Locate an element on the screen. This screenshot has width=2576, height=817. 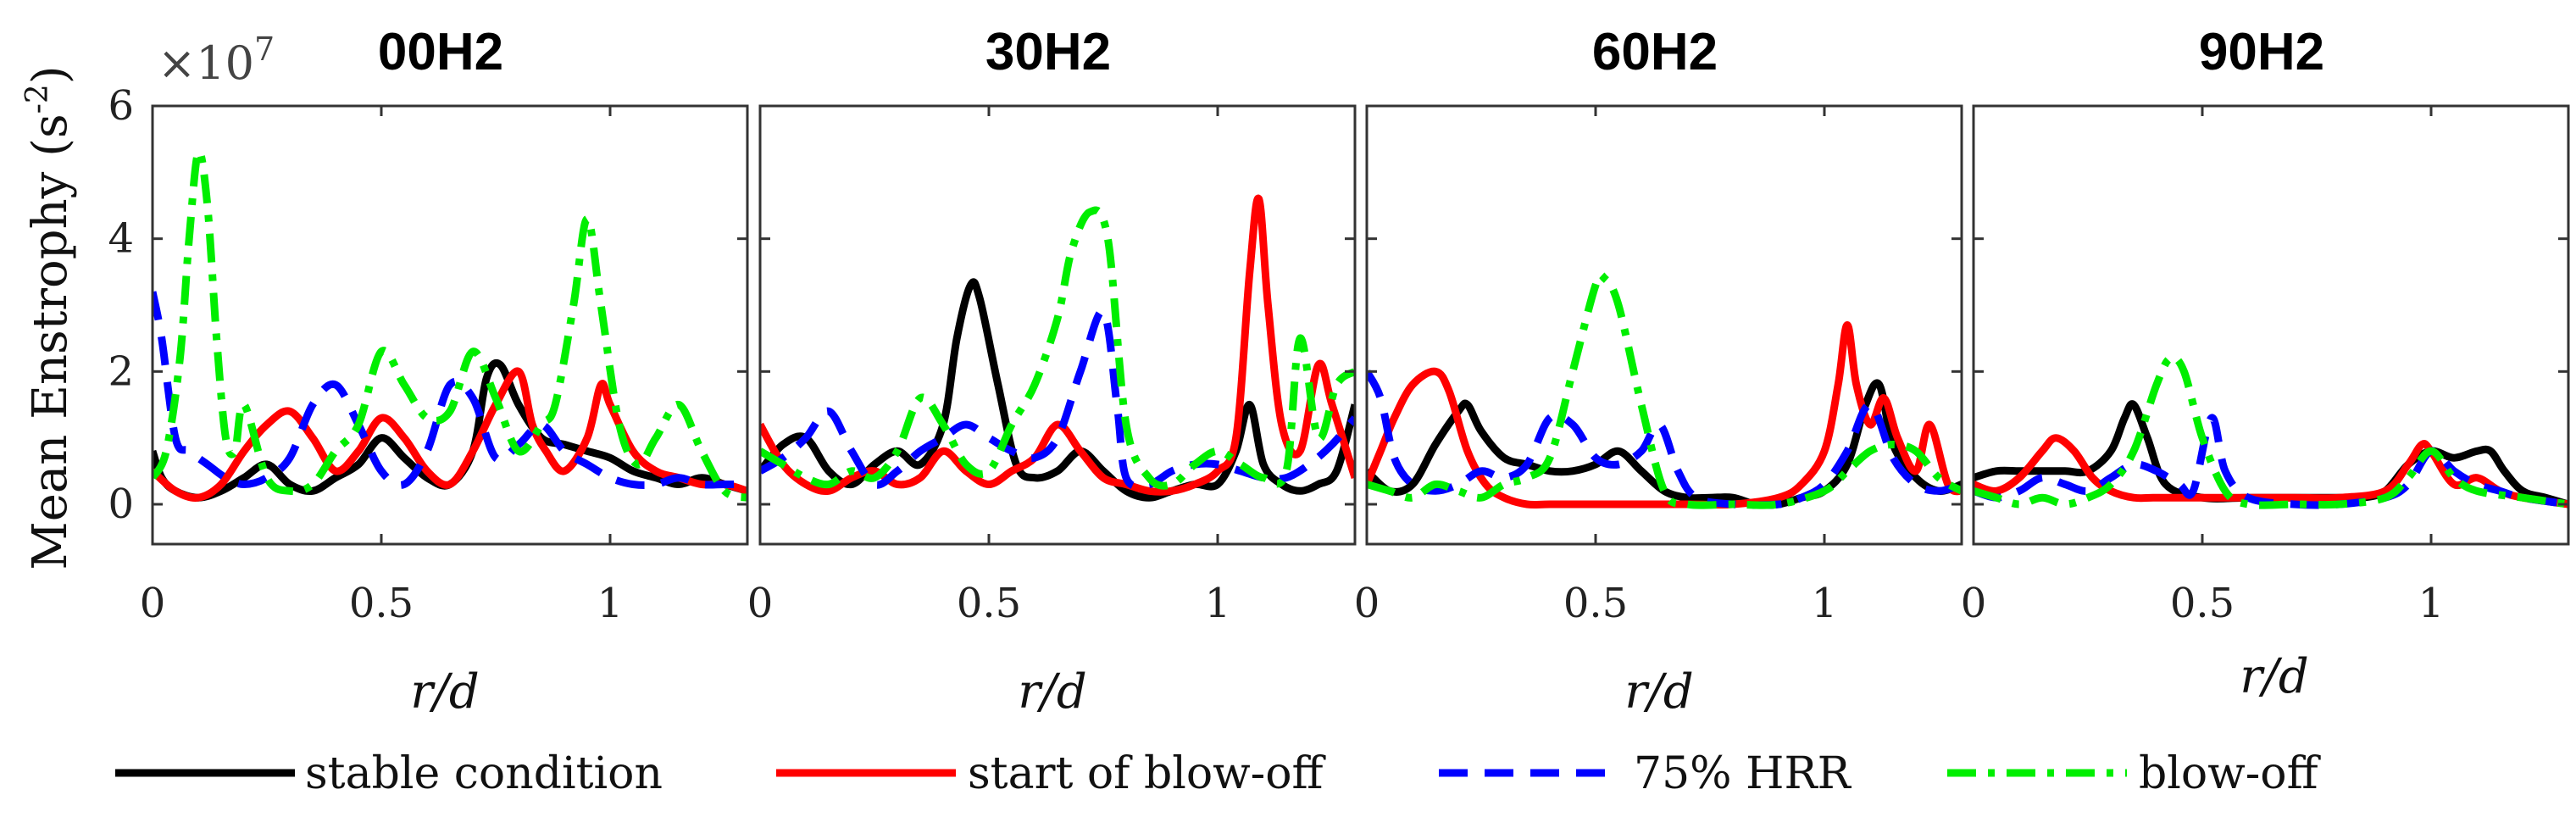
legend-entry: start of blow-off is located at coordinates (1051, 773).